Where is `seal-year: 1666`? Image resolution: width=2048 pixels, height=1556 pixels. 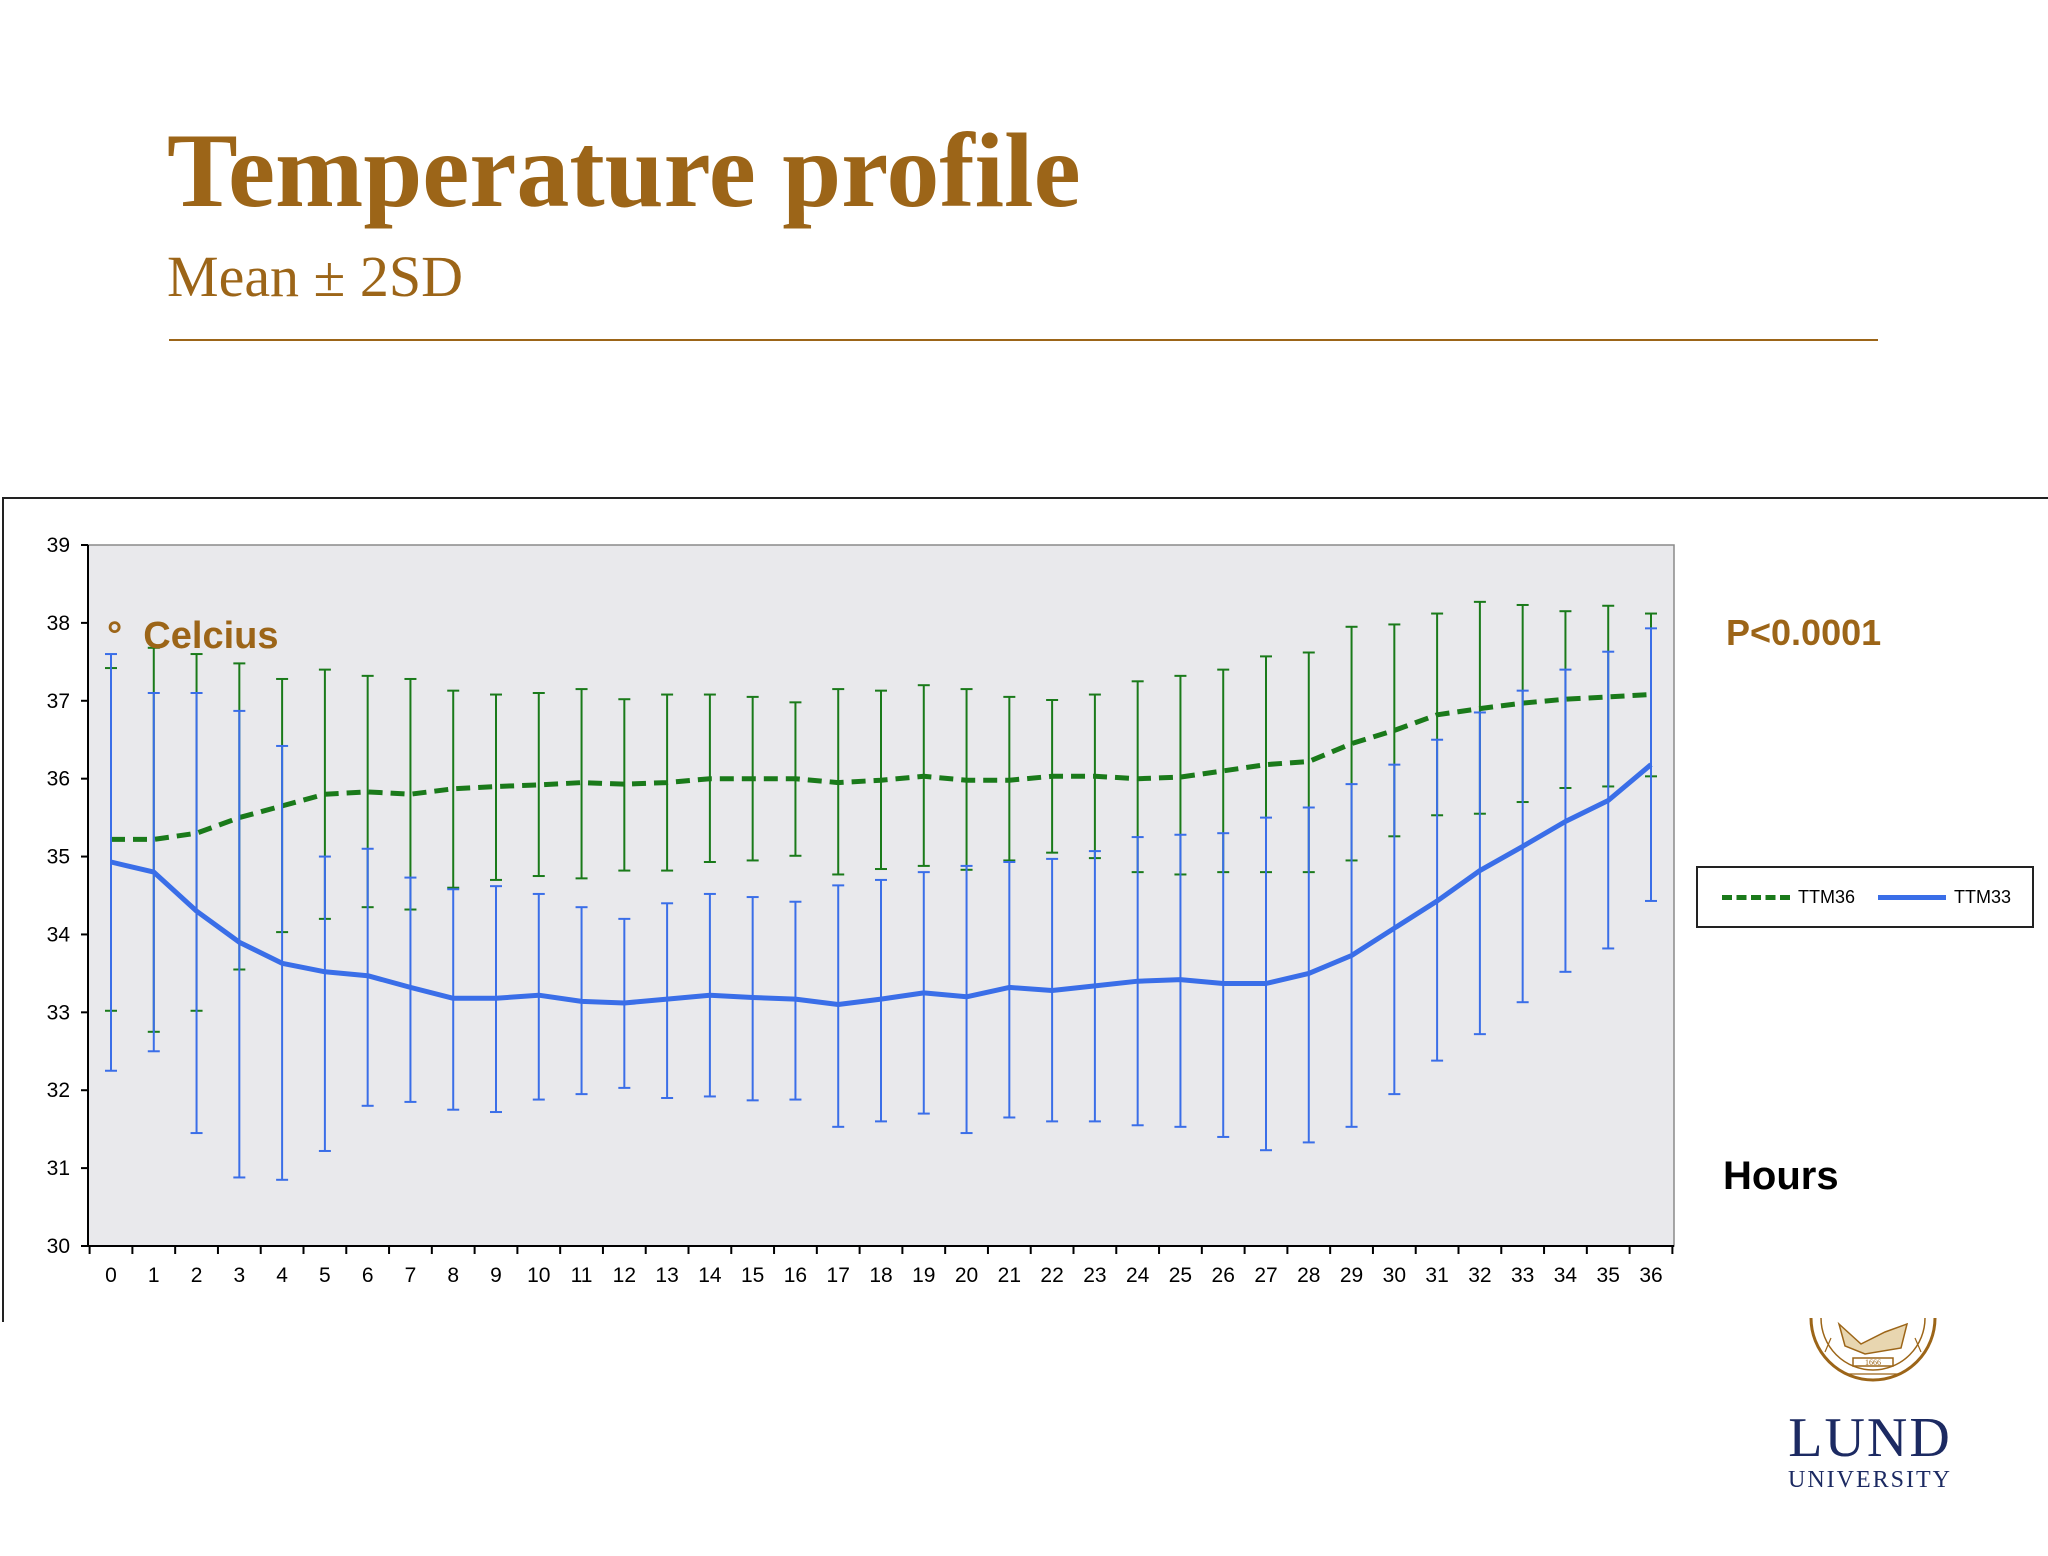 seal-year: 1666 is located at coordinates (1873, 1362).